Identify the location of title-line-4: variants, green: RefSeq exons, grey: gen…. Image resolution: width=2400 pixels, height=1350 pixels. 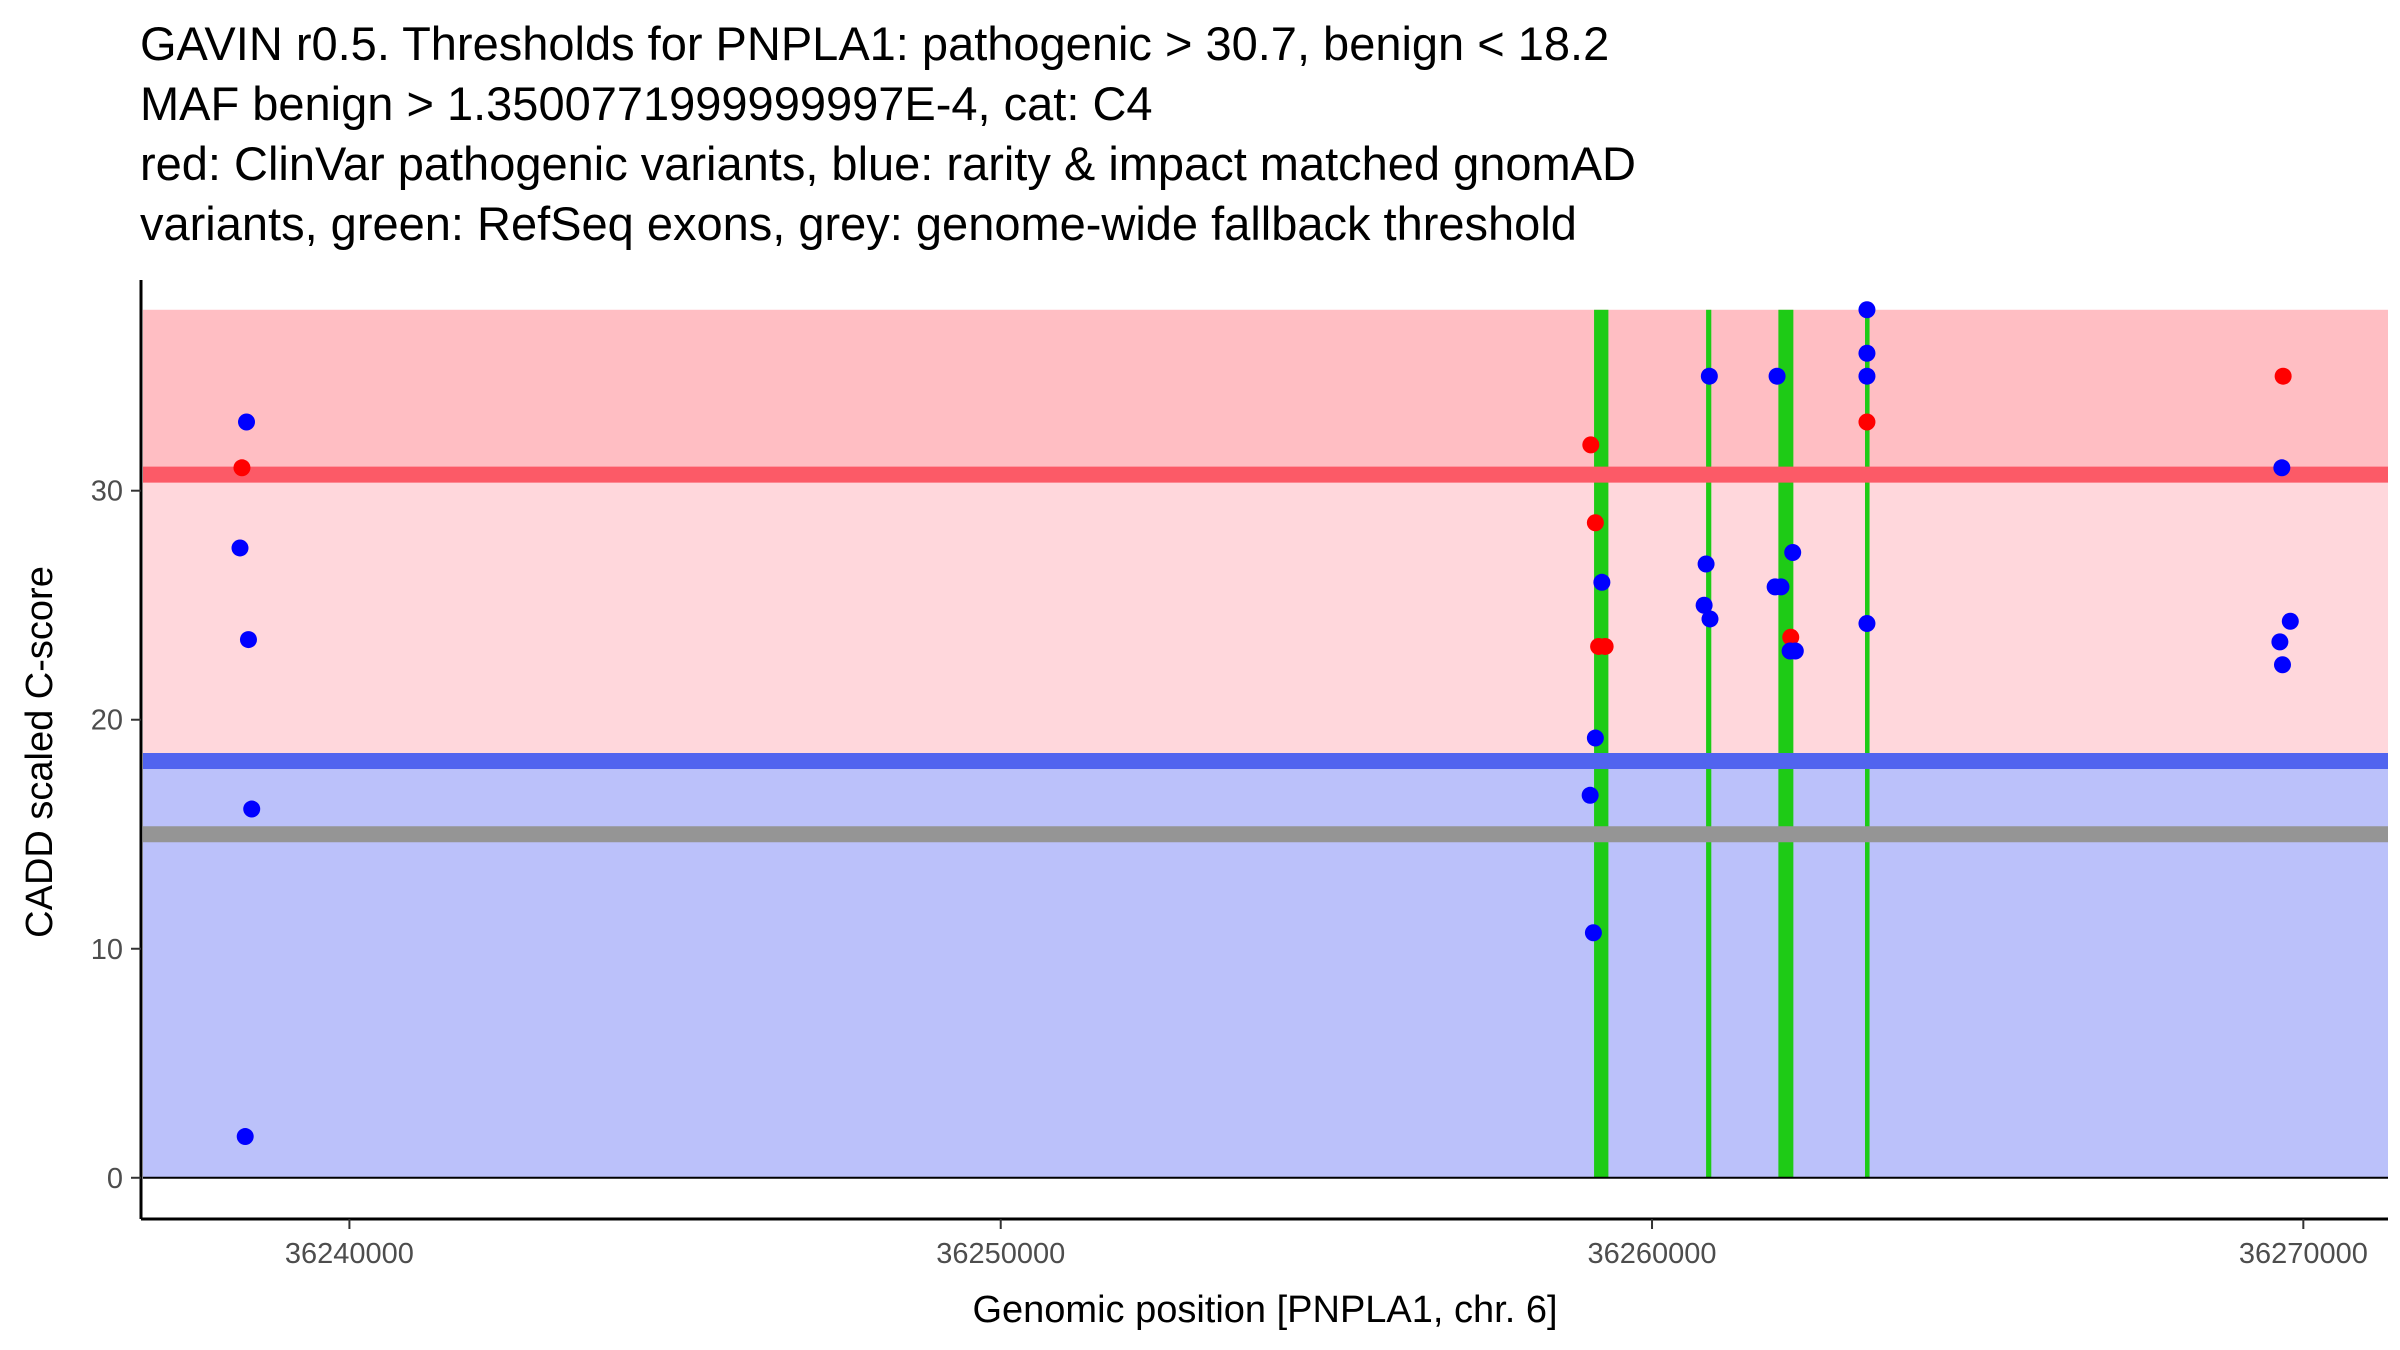
(858, 223).